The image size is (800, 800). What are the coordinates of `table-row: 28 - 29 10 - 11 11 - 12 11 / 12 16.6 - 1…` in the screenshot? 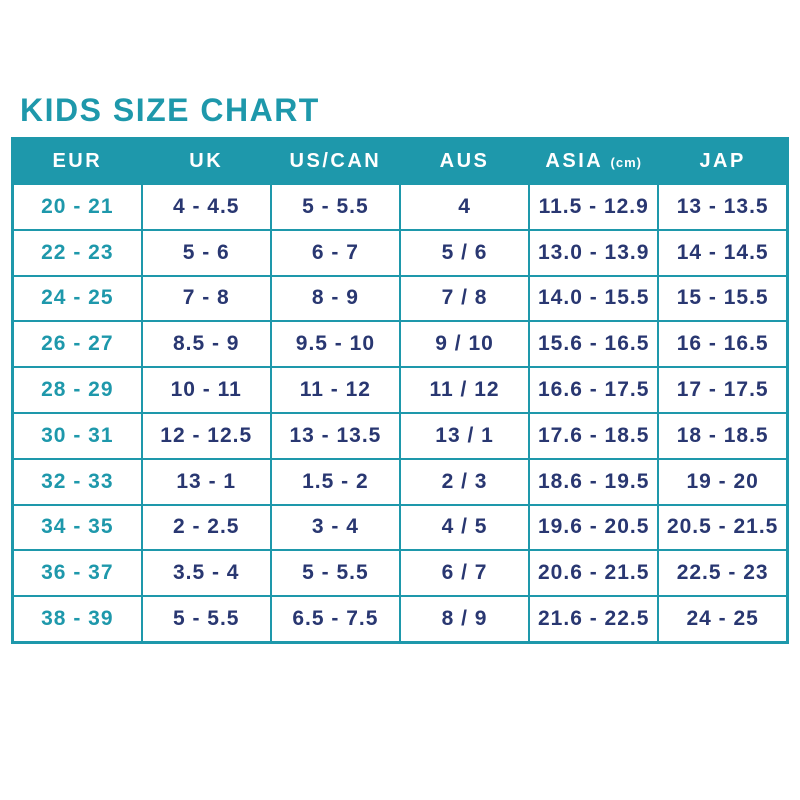 It's located at (400, 390).